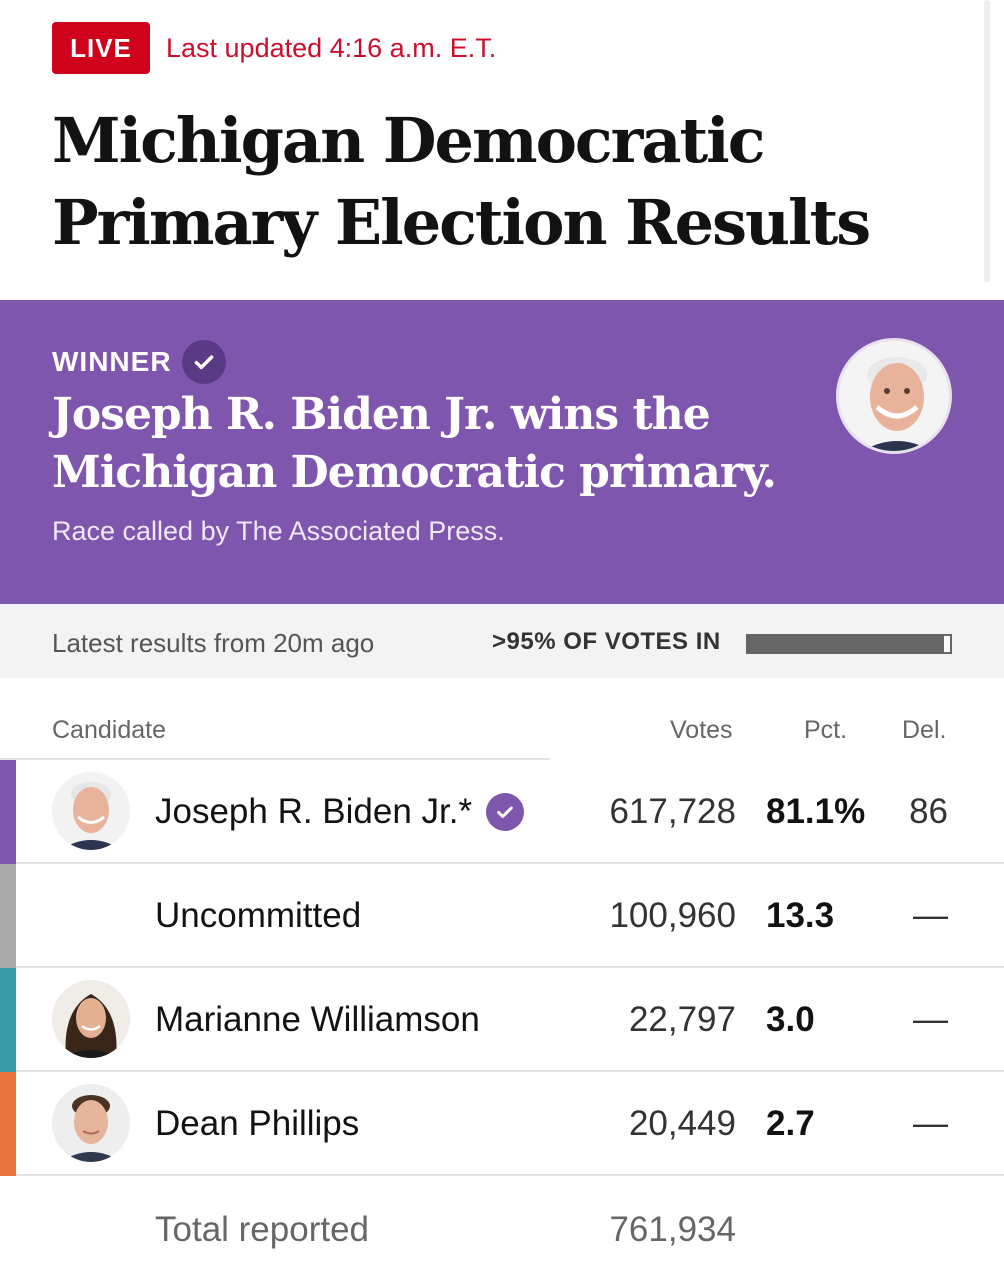 This screenshot has height=1280, width=1004. Describe the element at coordinates (790, 1019) in the screenshot. I see `candidate-pct: 3.0` at that location.